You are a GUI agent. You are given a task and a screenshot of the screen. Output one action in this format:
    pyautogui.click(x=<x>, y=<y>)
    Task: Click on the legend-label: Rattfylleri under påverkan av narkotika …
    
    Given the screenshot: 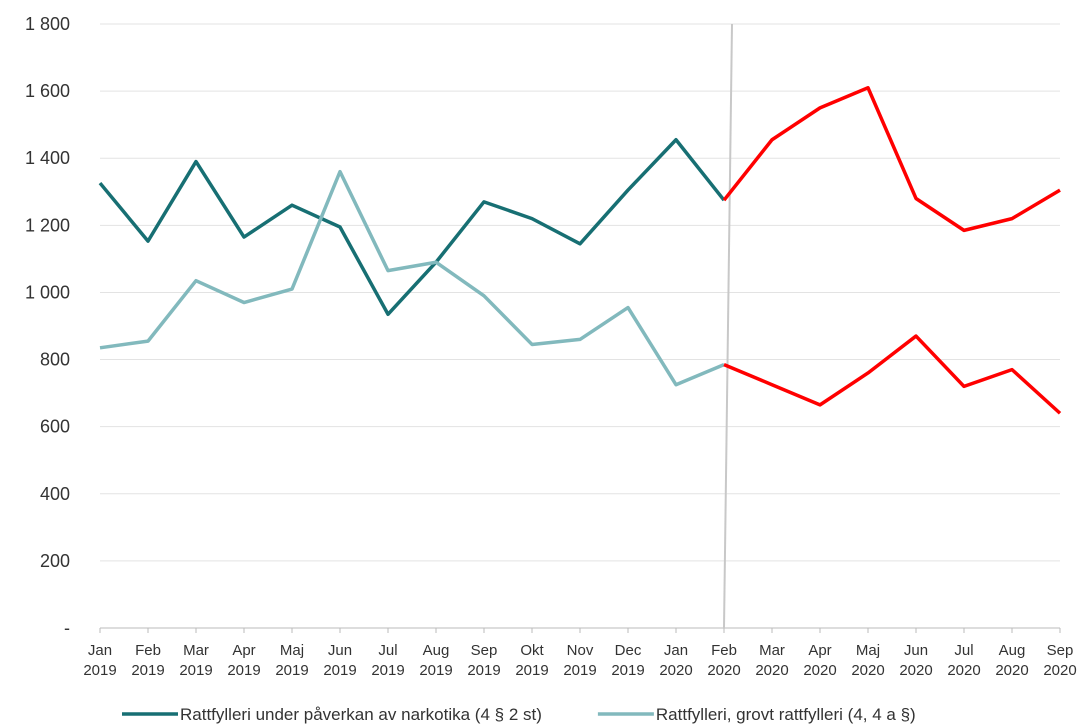 What is the action you would take?
    pyautogui.click(x=361, y=714)
    